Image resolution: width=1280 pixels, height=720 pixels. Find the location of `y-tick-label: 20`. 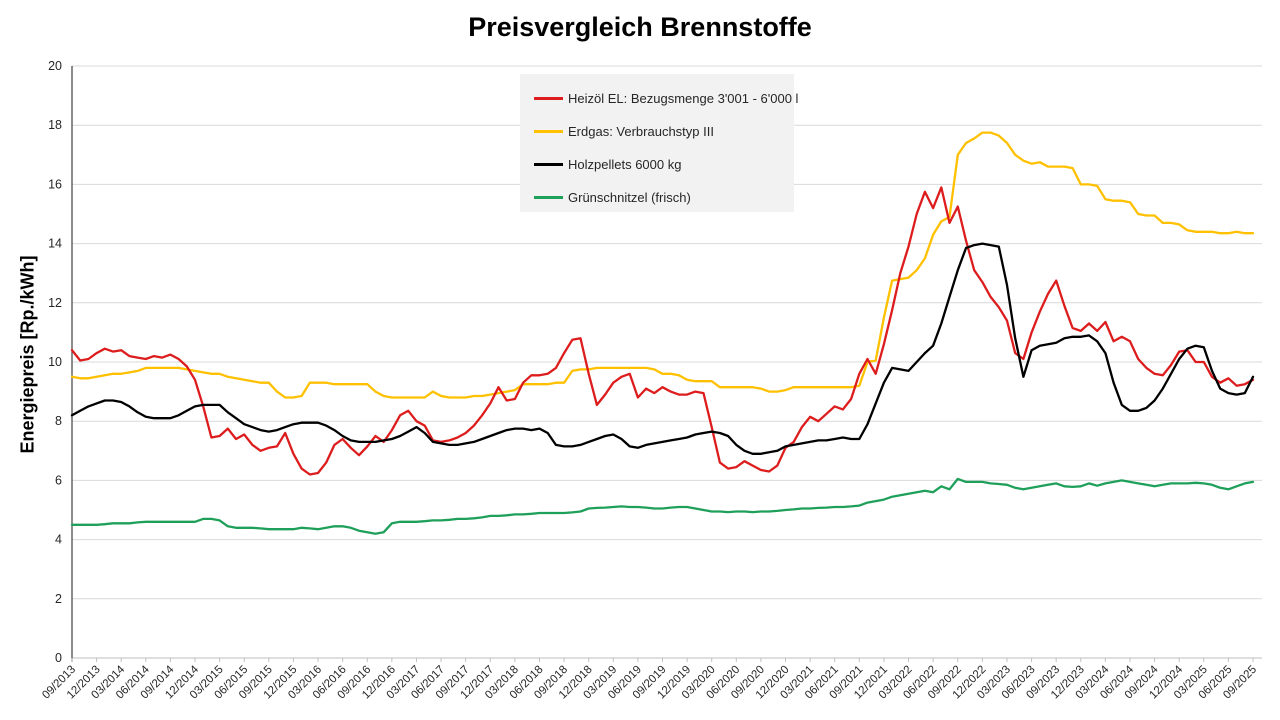

y-tick-label: 20 is located at coordinates (55, 66).